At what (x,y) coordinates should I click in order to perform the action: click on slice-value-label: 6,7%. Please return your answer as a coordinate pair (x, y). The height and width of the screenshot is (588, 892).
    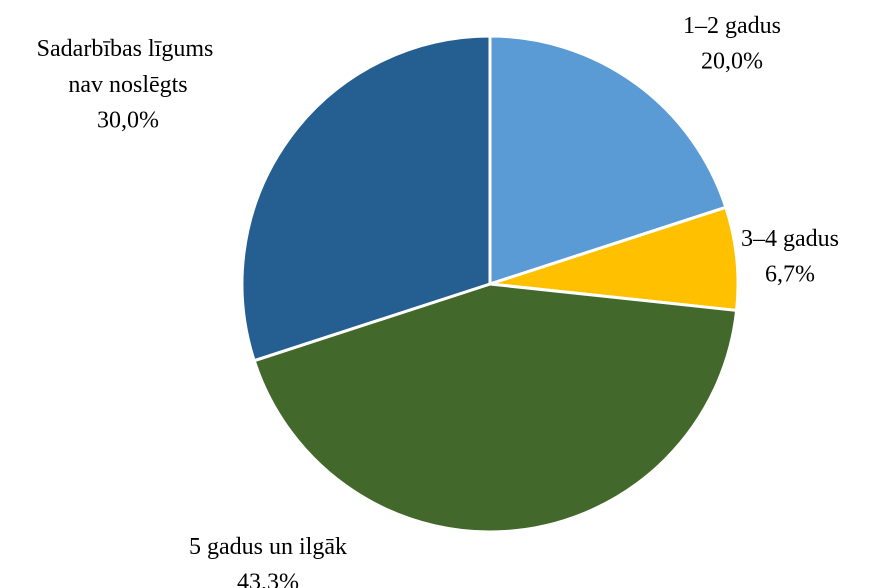
    Looking at the image, I should click on (790, 275).